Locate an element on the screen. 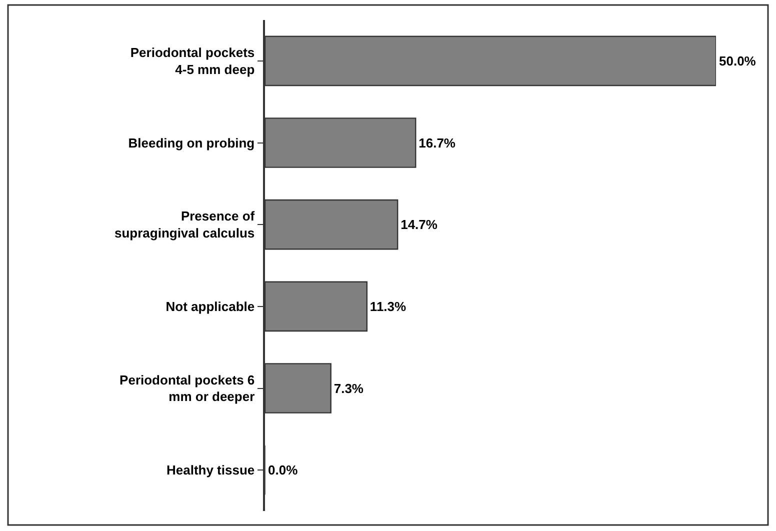  data-label: 7.3% is located at coordinates (349, 388).